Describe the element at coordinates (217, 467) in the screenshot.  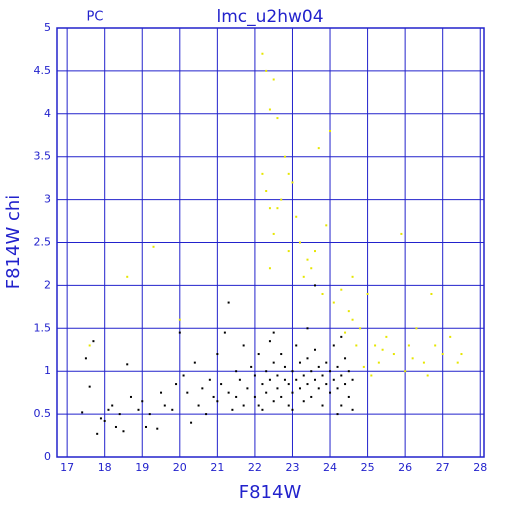
I see `x-tick-label: 21` at that location.